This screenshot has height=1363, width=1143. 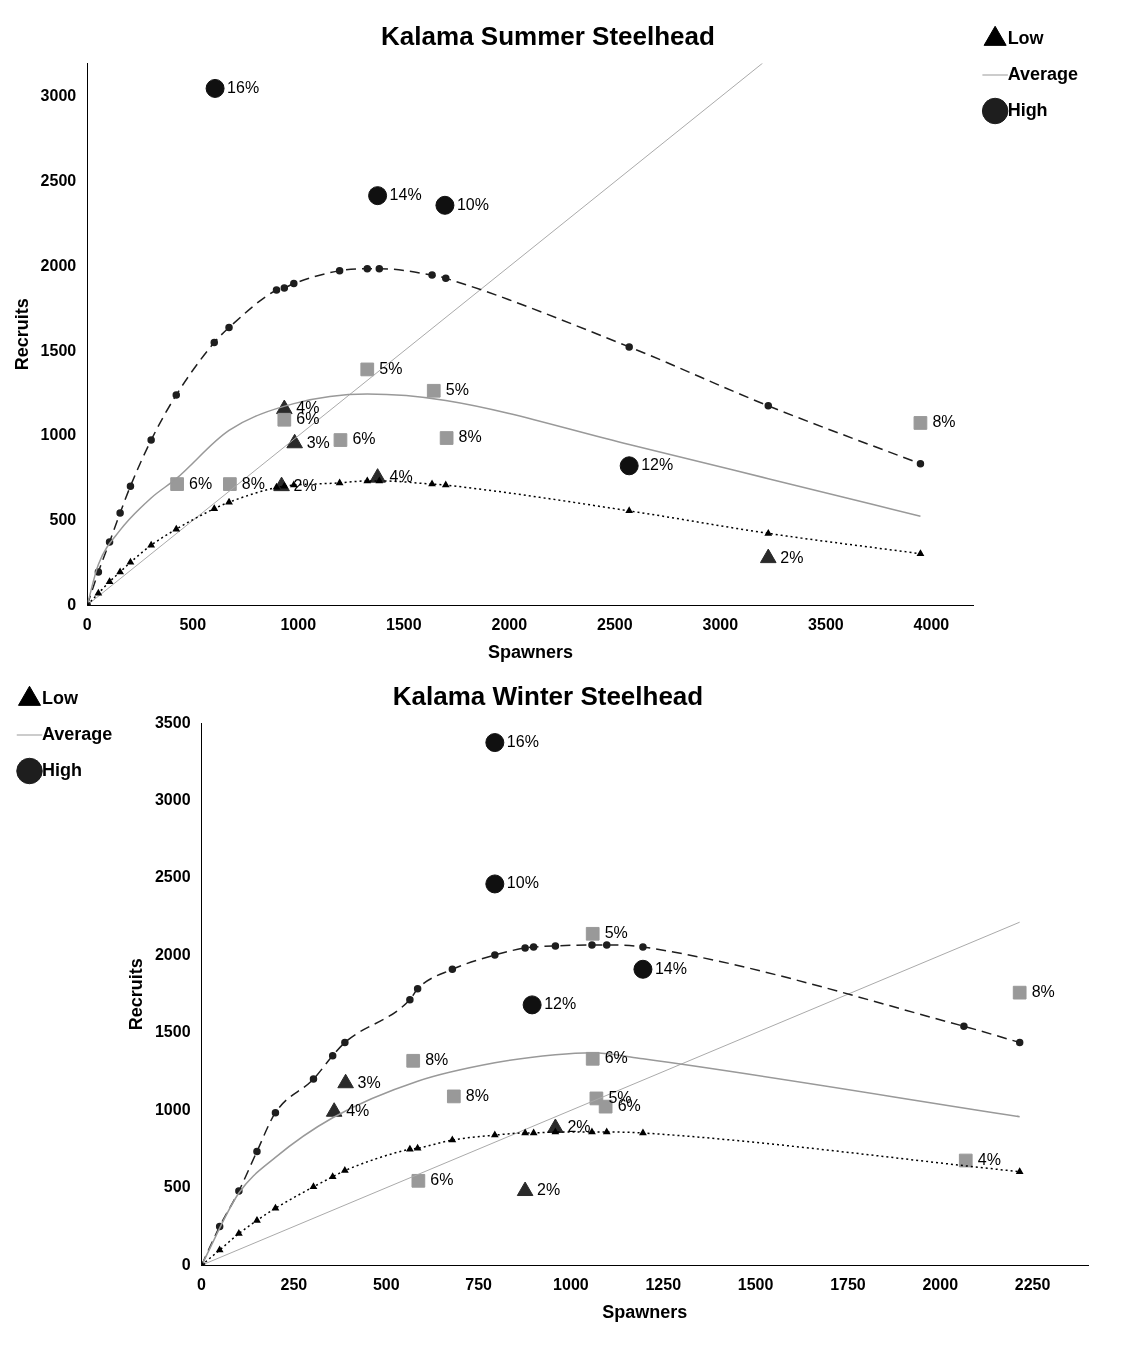 I want to click on chart-title: Kalama Winter Steelhead, so click(x=548, y=695).